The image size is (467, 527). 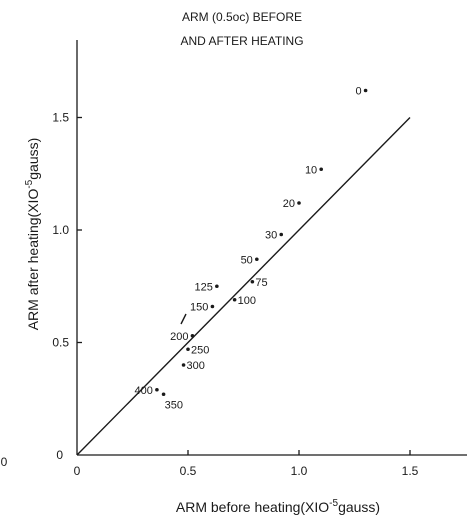 I want to click on x-tick-label-1: 0.5, so click(x=188, y=471).